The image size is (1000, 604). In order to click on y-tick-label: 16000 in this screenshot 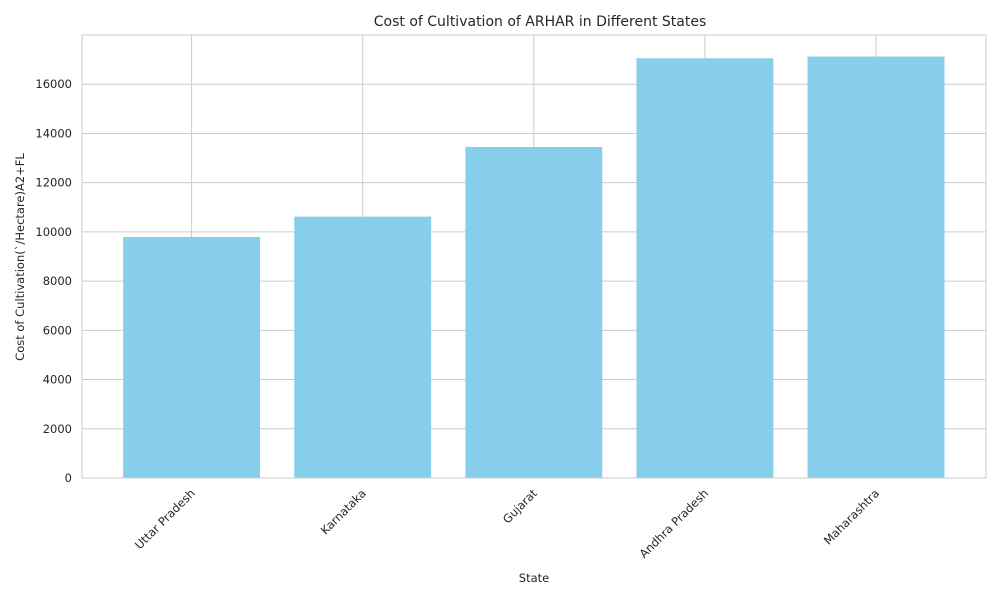, I will do `click(53, 84)`.